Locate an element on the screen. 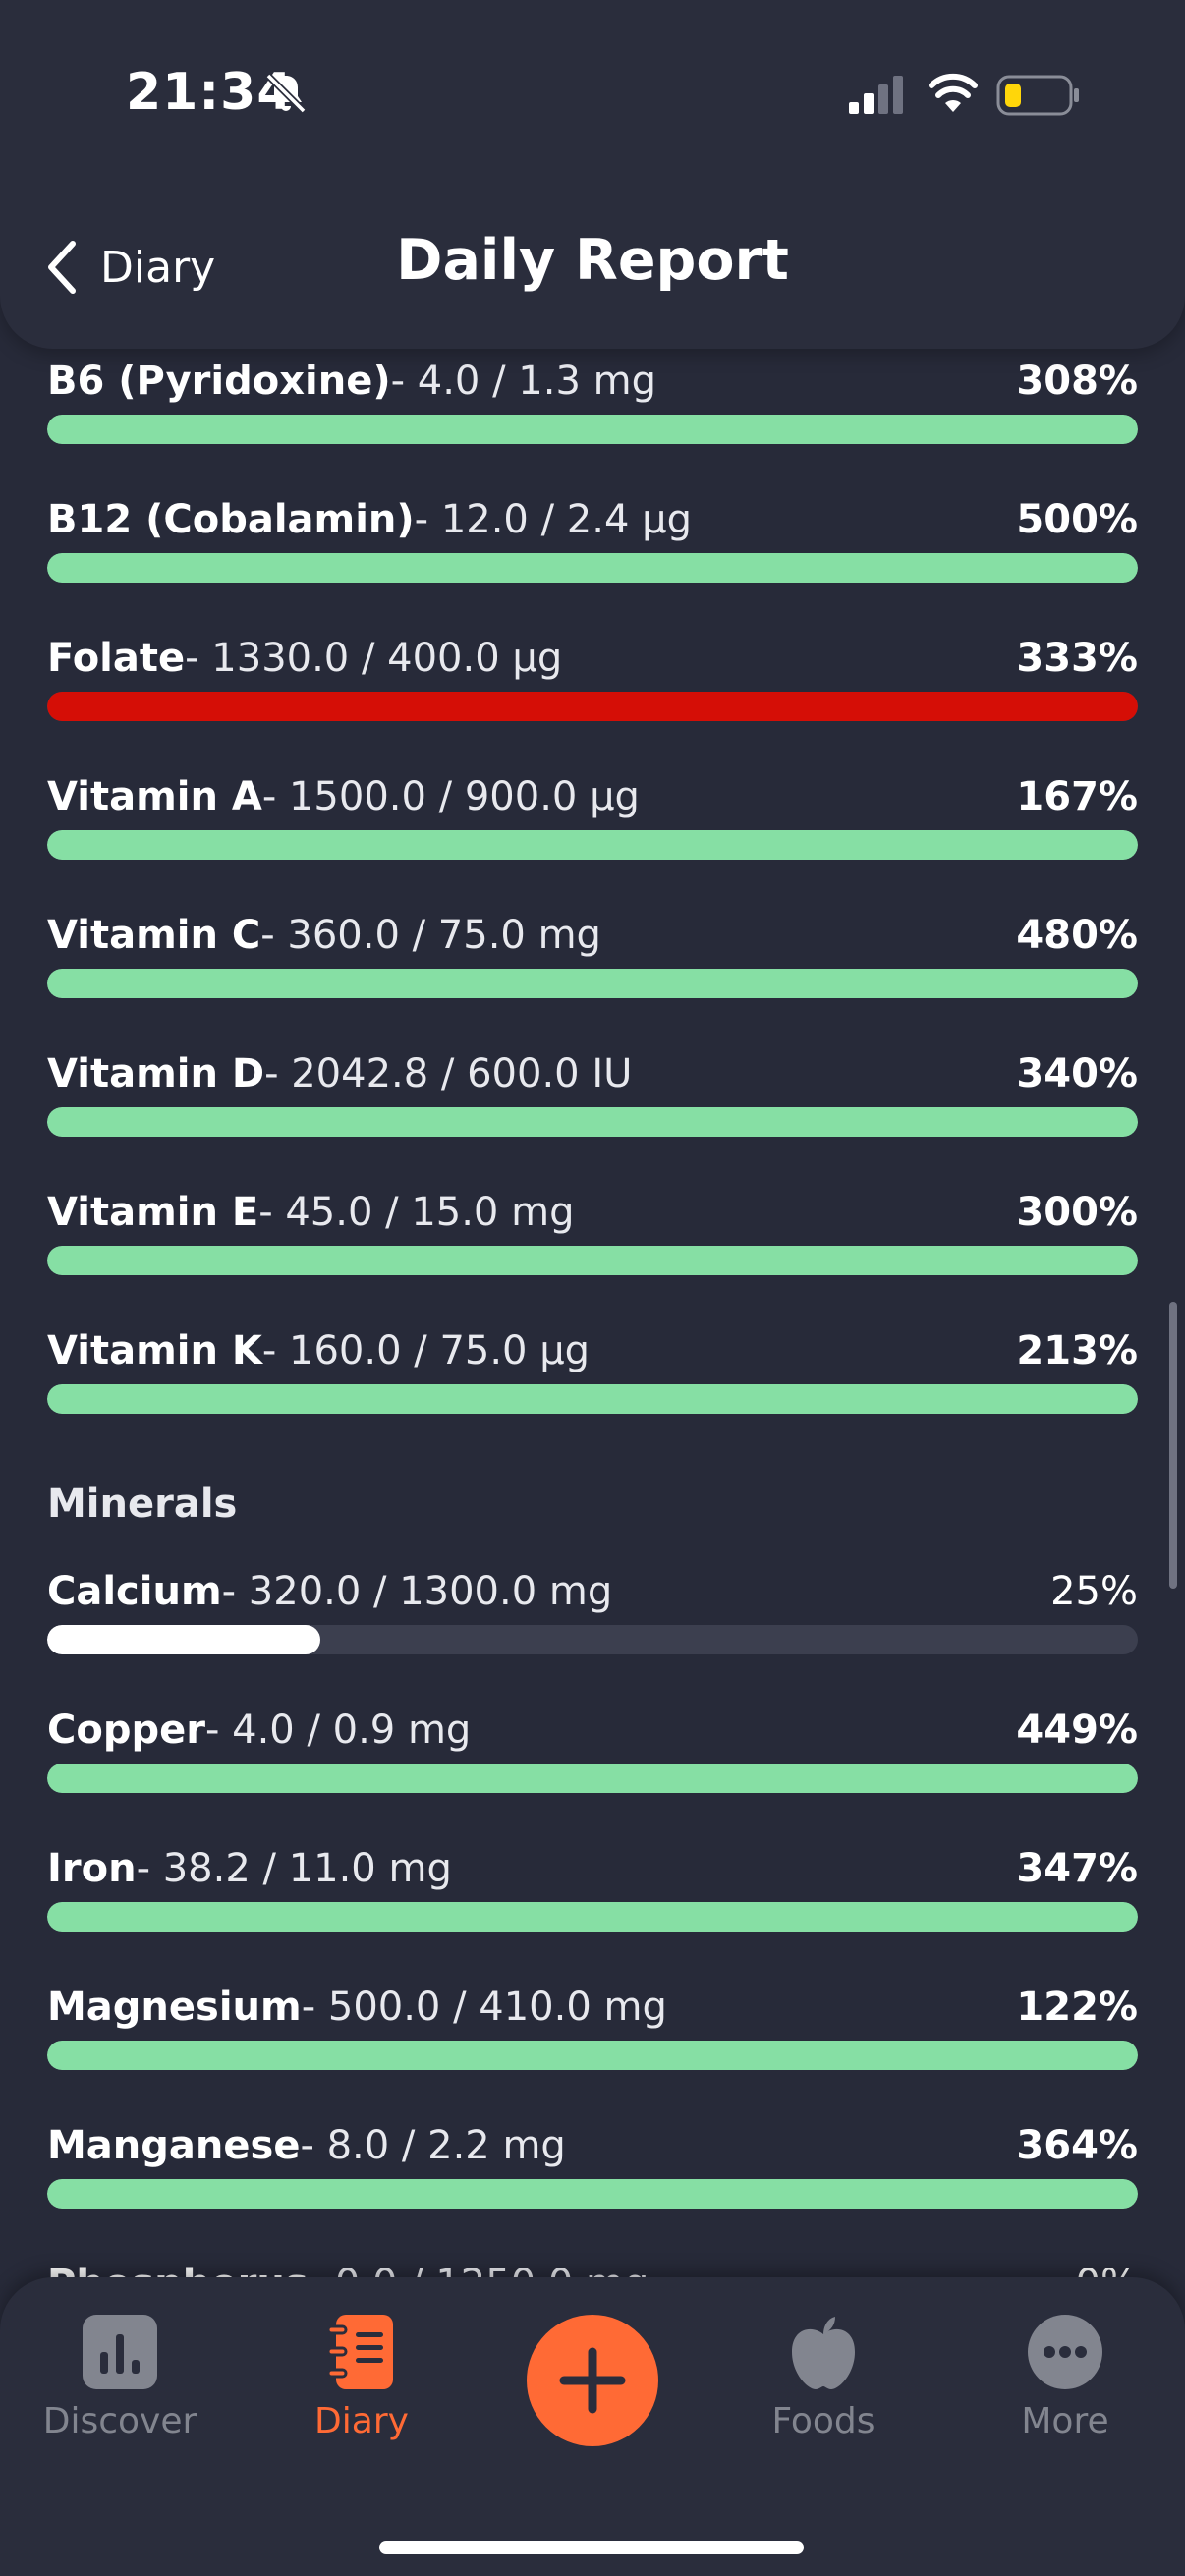 The width and height of the screenshot is (1185, 2576). nutrient-row: Vitamin C- 360.0 / 75.0 mg 480% is located at coordinates (592, 960).